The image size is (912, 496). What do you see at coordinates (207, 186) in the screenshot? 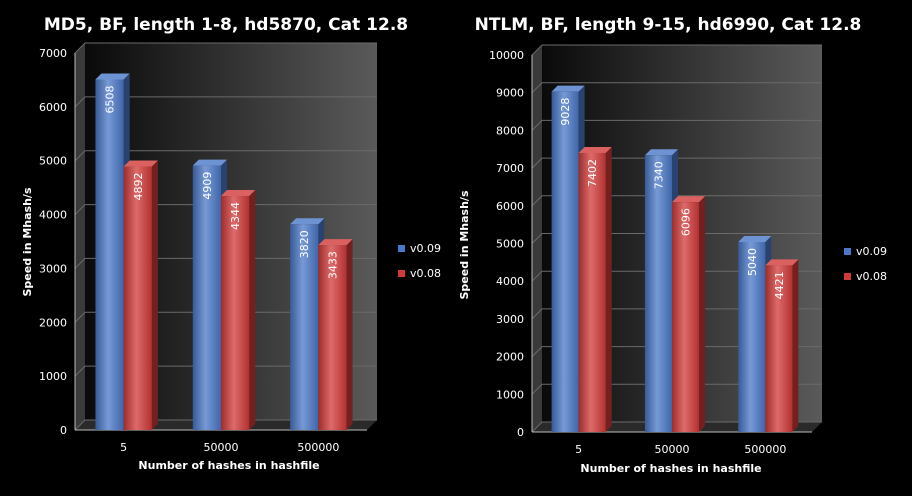
I see `data-label: 4909` at bounding box center [207, 186].